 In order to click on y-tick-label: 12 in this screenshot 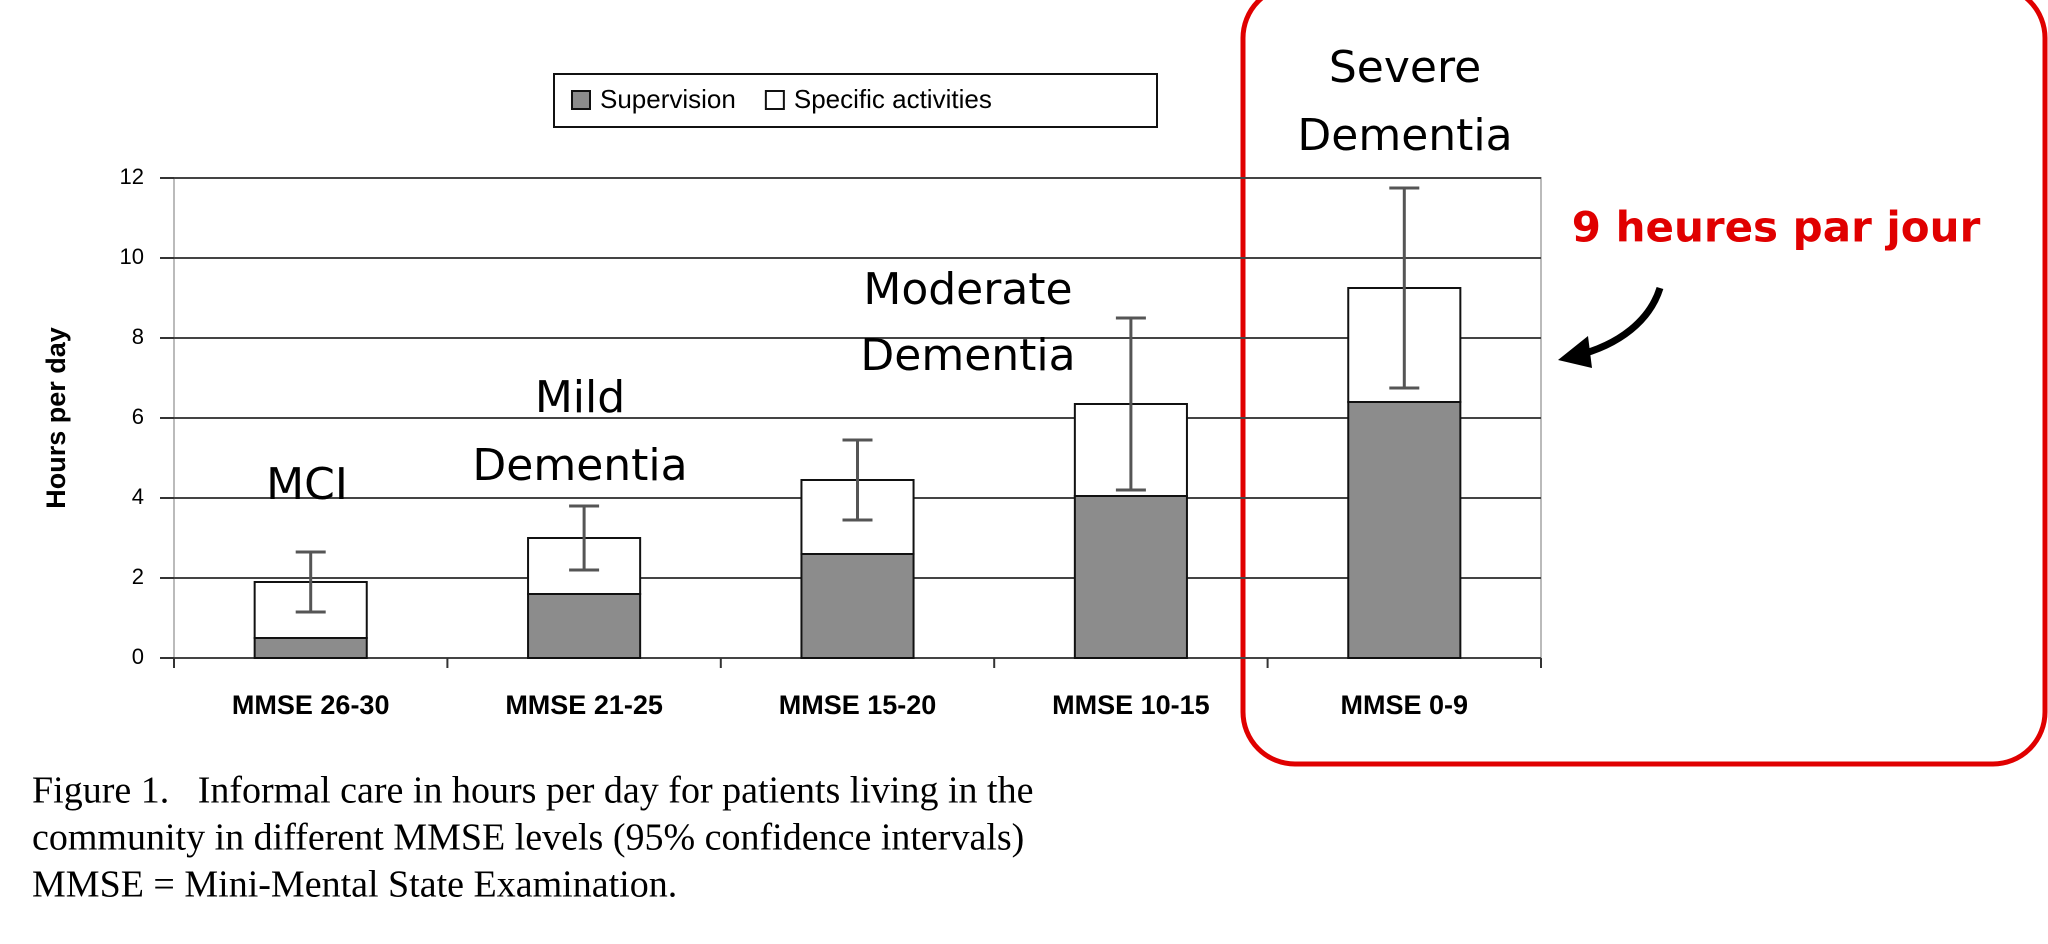, I will do `click(132, 176)`.